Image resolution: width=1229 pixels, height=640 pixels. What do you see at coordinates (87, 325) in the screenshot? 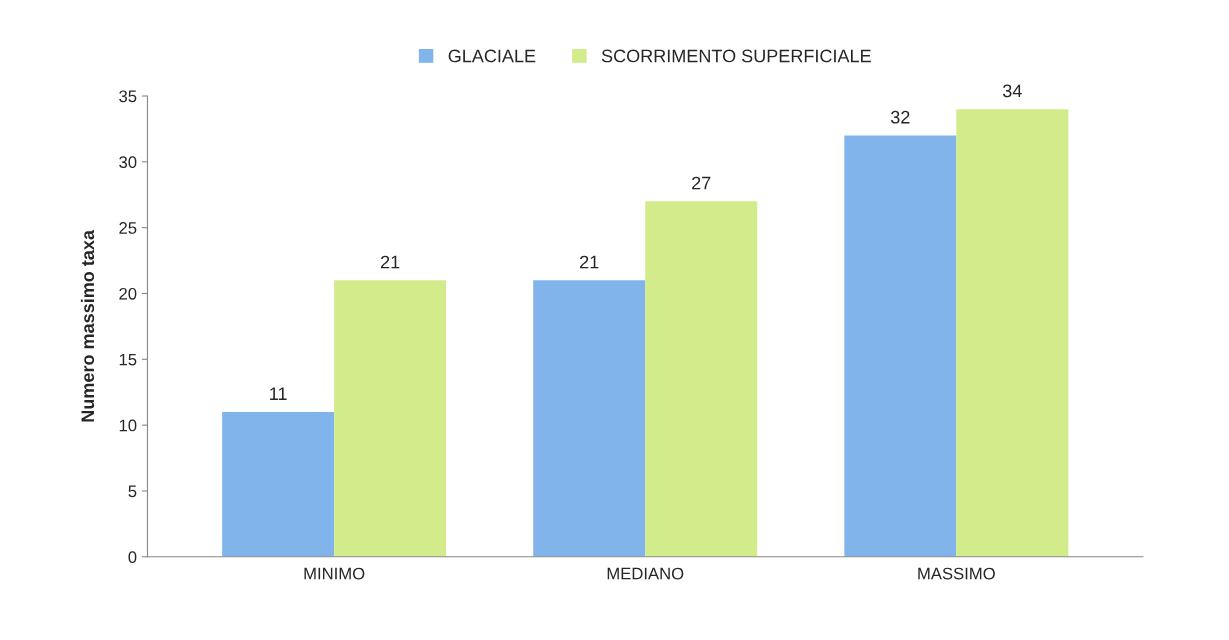
I see `y-axis-title: Numero massimo taxa` at bounding box center [87, 325].